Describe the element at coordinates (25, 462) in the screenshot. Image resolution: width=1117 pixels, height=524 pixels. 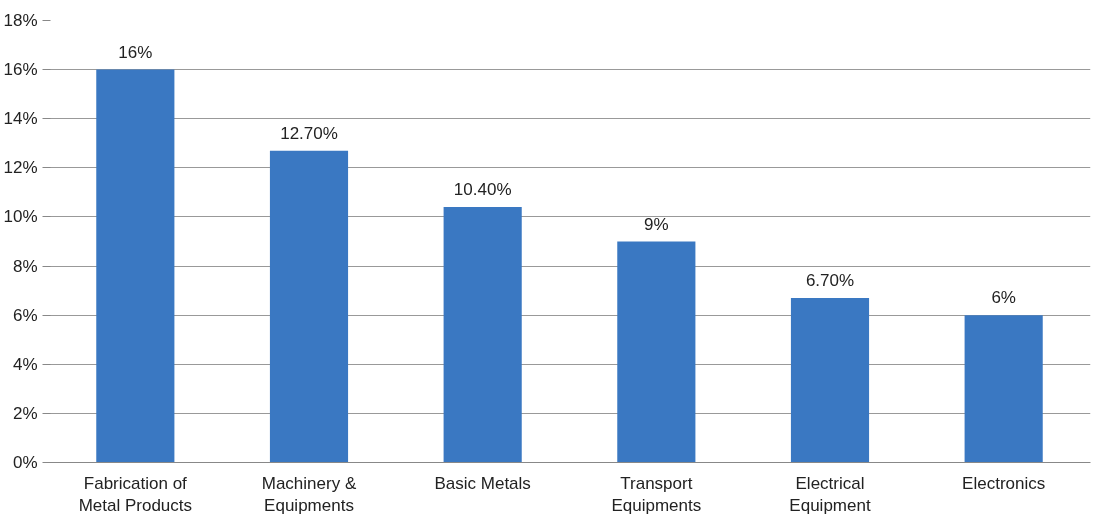
I see `y-tick-label: 0%` at that location.